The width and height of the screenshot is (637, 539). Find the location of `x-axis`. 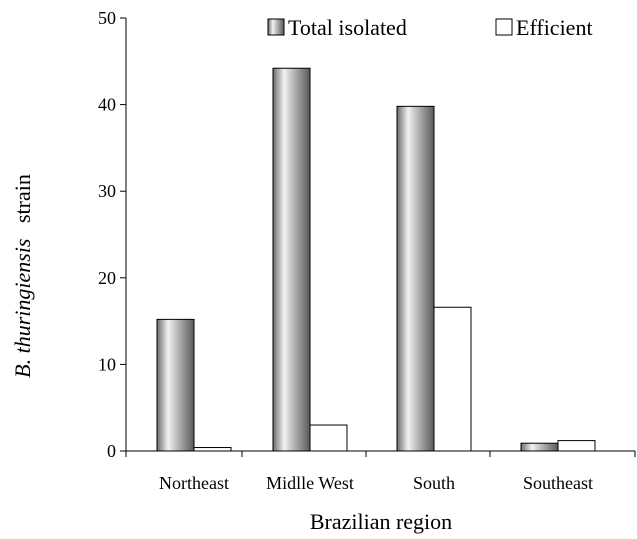

x-axis is located at coordinates (380, 453).